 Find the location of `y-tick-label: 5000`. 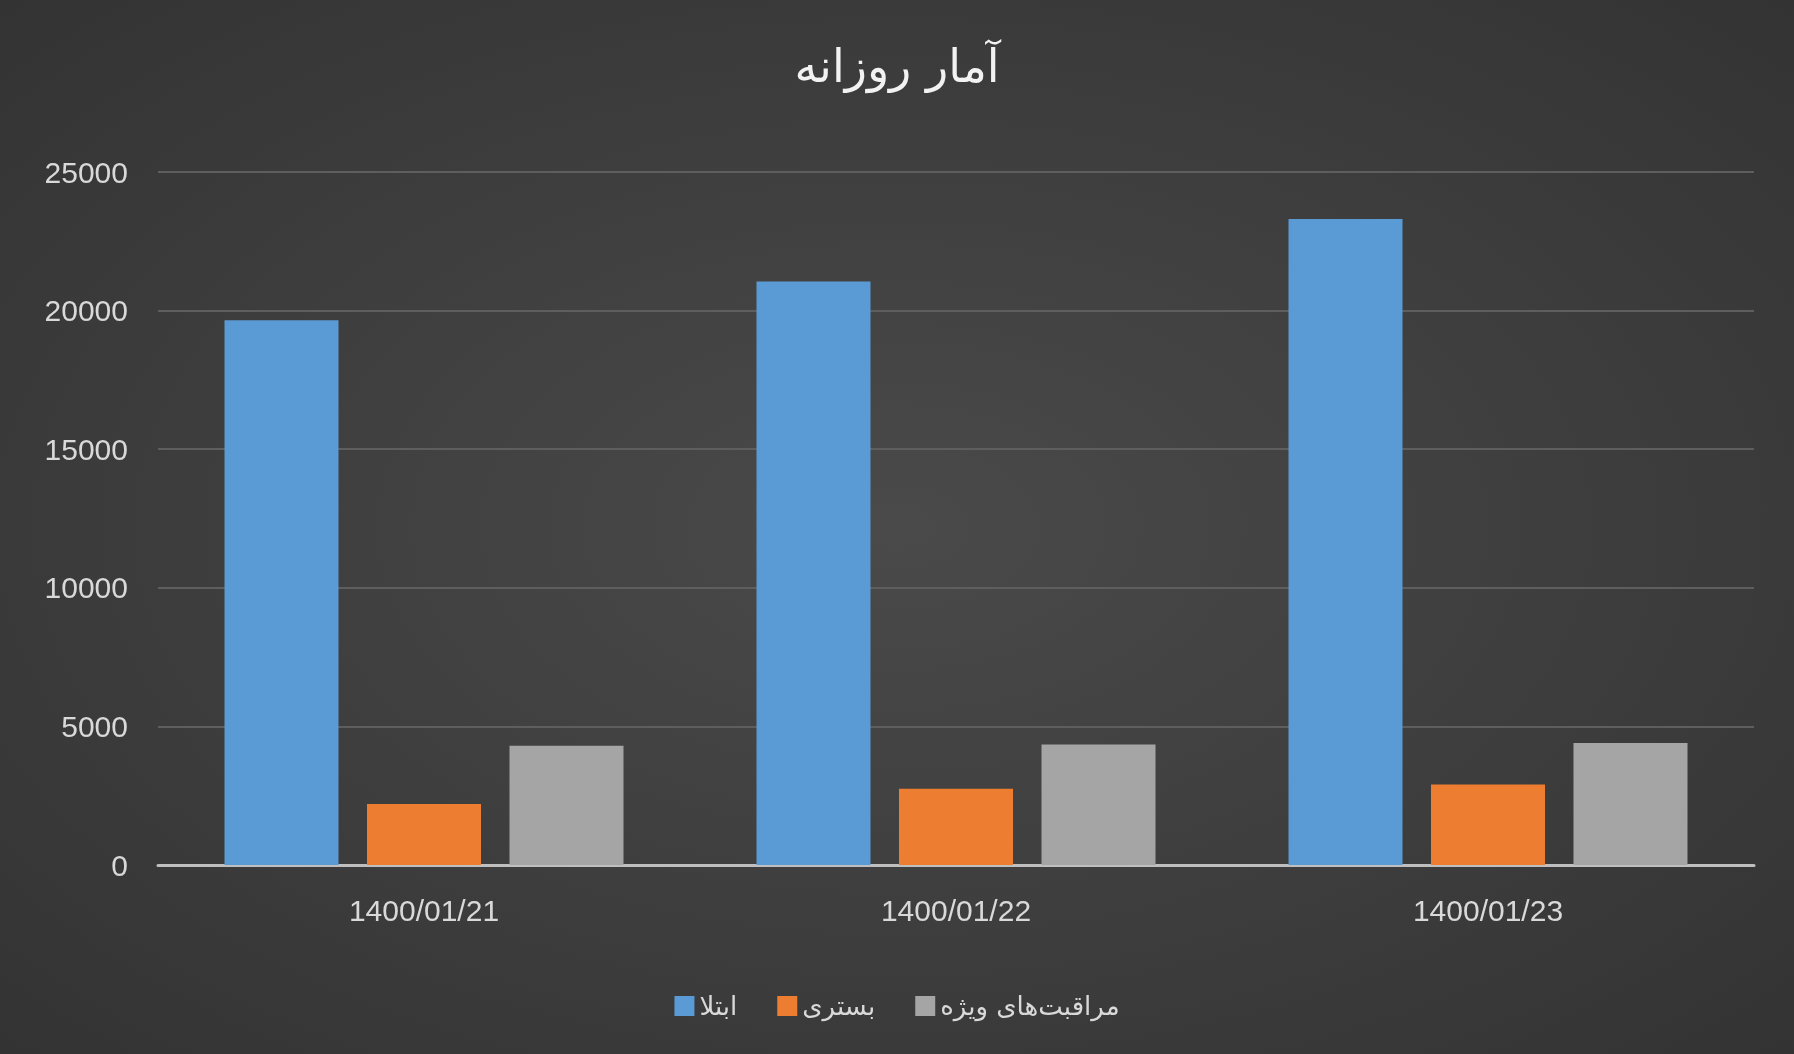

y-tick-label: 5000 is located at coordinates (94, 726).